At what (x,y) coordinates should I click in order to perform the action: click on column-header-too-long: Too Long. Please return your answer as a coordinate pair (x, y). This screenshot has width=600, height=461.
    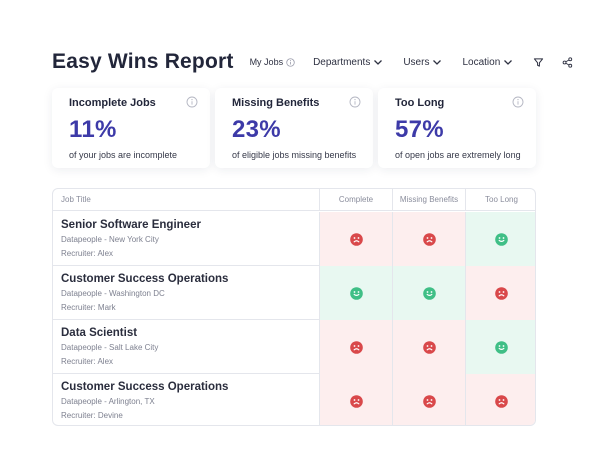
    Looking at the image, I should click on (500, 200).